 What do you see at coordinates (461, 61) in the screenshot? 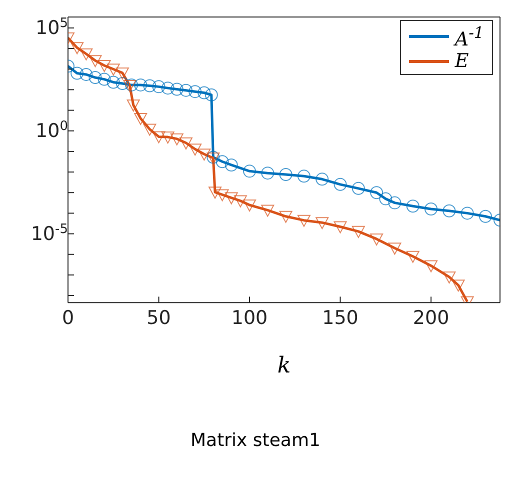
I see `legend-label: E` at bounding box center [461, 61].